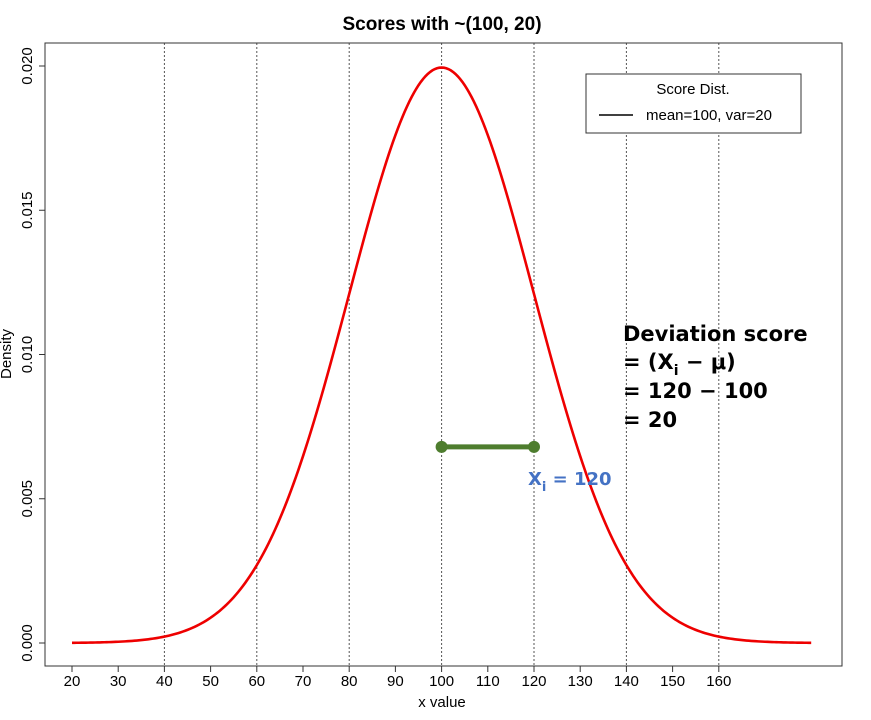 This screenshot has height=720, width=871. I want to click on x-tick-label: 130, so click(580, 681).